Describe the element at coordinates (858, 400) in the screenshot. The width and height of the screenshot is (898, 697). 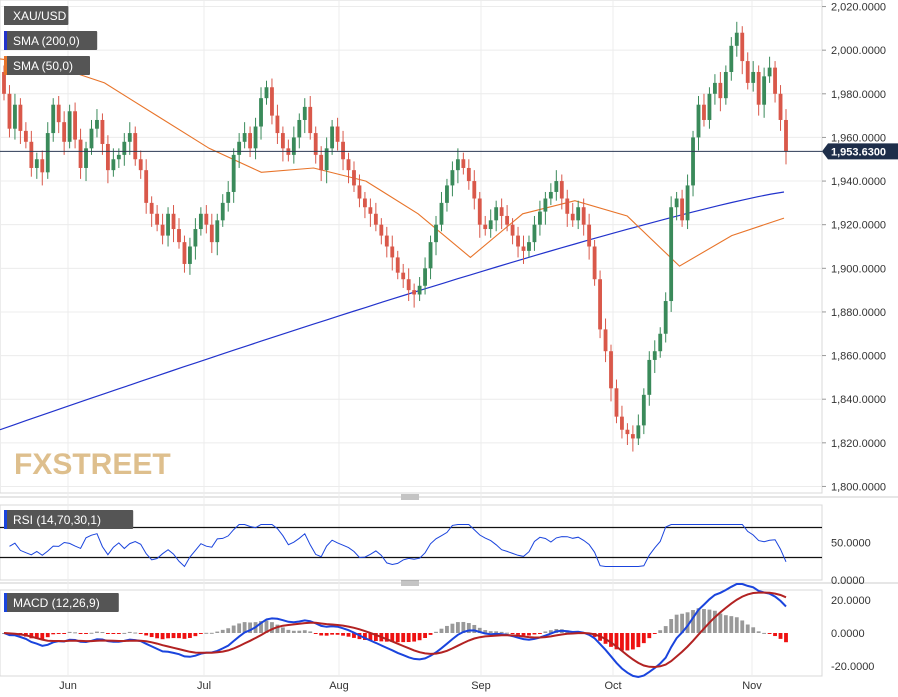
I see `y-tick-label: 1,840.0000` at that location.